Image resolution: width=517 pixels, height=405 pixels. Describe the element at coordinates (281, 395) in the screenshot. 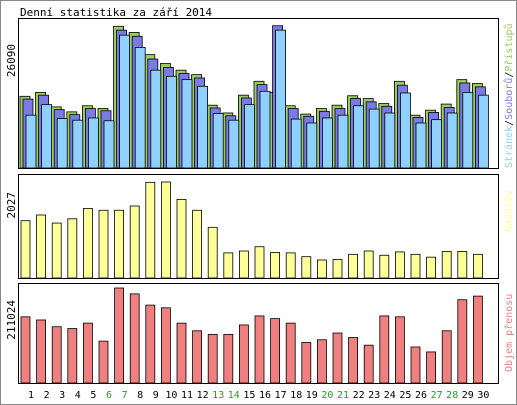

I see `x-tick-label-17: 17` at that location.